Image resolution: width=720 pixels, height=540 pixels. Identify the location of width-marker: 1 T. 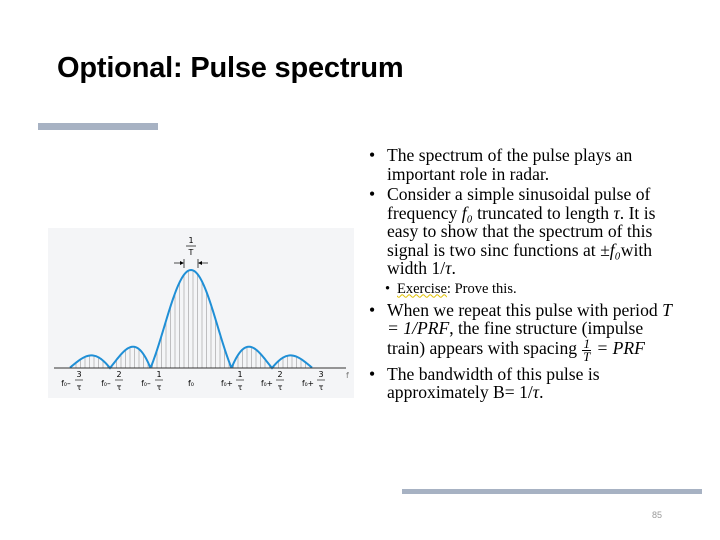
(191, 252).